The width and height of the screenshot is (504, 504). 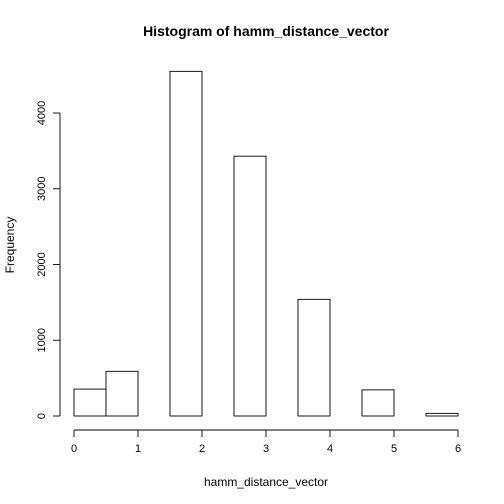 I want to click on x-tick-label: 5, so click(x=394, y=449).